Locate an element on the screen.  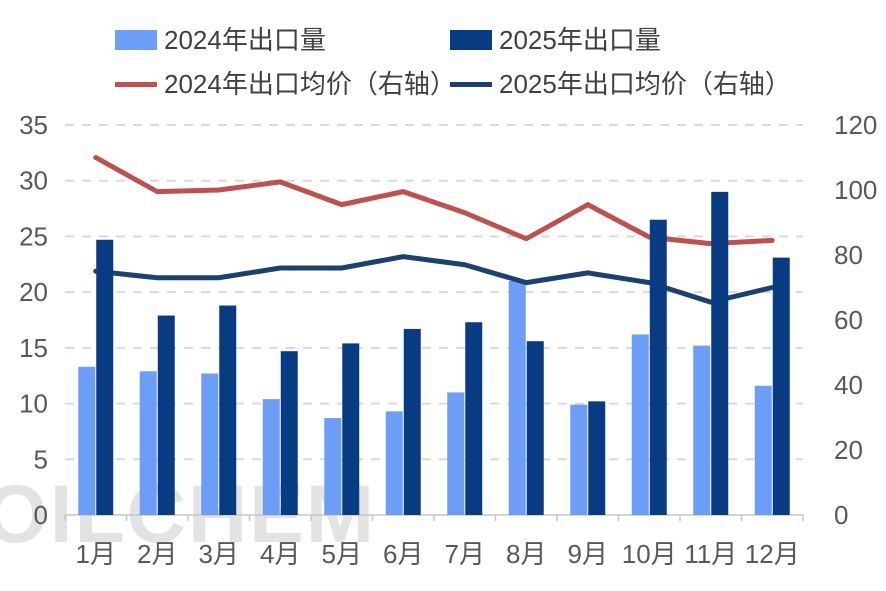
x-axis-category-label: 7月 is located at coordinates (465, 554).